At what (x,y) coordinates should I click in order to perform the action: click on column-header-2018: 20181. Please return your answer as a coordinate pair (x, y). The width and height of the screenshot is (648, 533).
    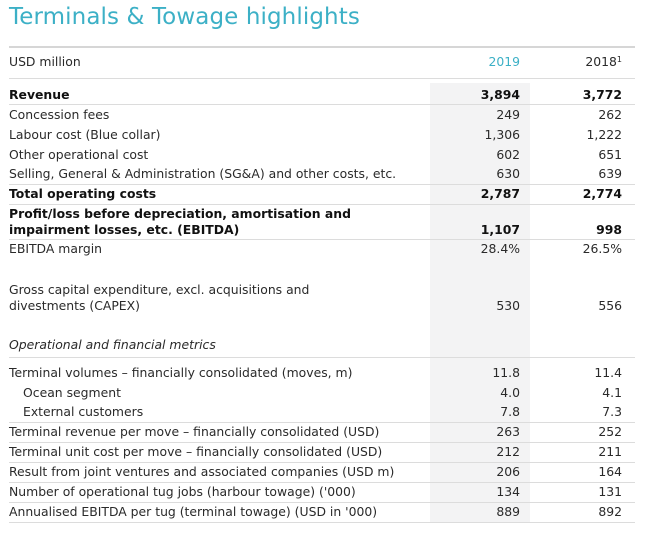
    Looking at the image, I should click on (603, 61).